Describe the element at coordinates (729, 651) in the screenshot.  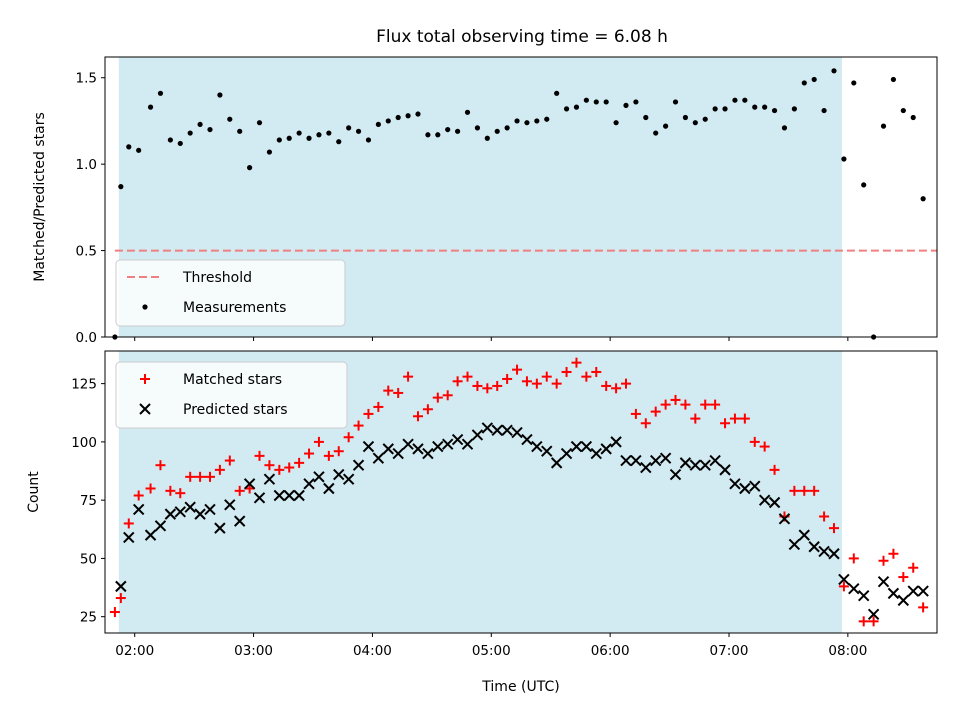
I see `x-tick-label: 07:00` at that location.